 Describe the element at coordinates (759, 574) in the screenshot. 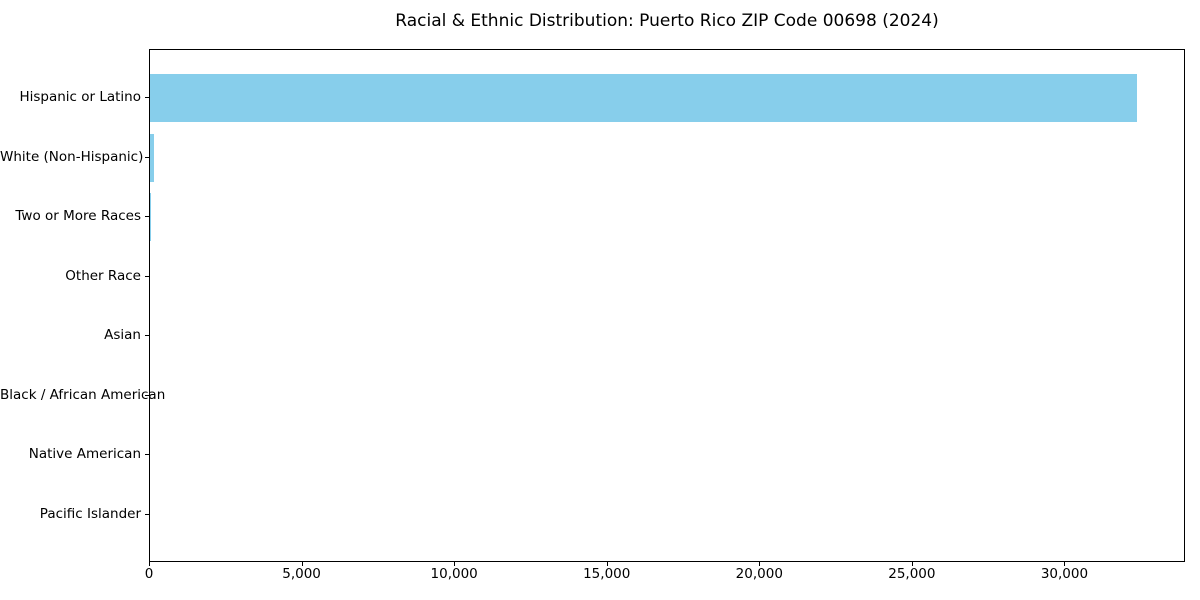

I see `x-tick-label: 20,000` at that location.